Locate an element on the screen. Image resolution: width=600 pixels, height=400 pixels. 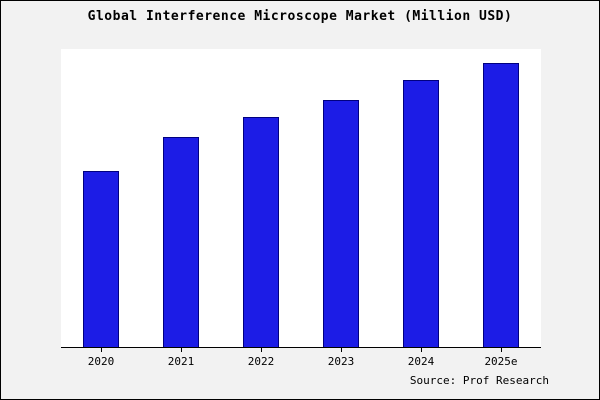
tick-cell-2023: 2023 is located at coordinates (341, 358).